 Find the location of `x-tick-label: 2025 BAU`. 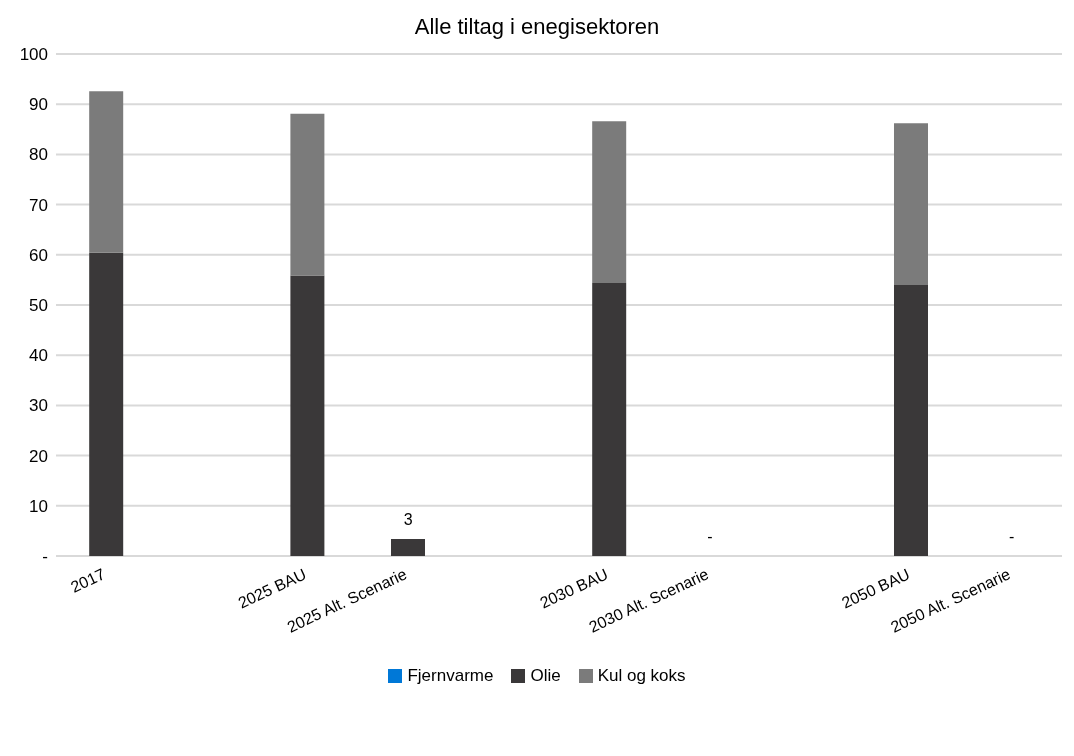

x-tick-label: 2025 BAU is located at coordinates (272, 588).